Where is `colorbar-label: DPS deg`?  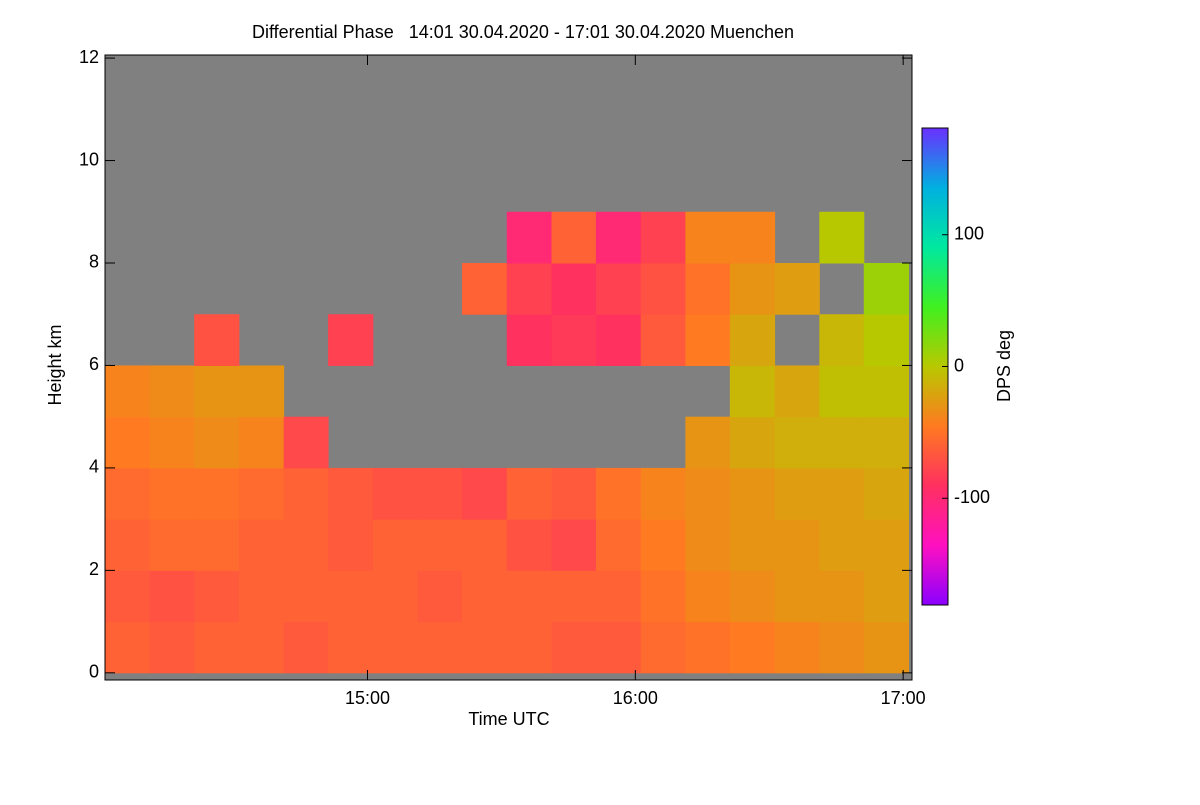
colorbar-label: DPS deg is located at coordinates (1004, 366).